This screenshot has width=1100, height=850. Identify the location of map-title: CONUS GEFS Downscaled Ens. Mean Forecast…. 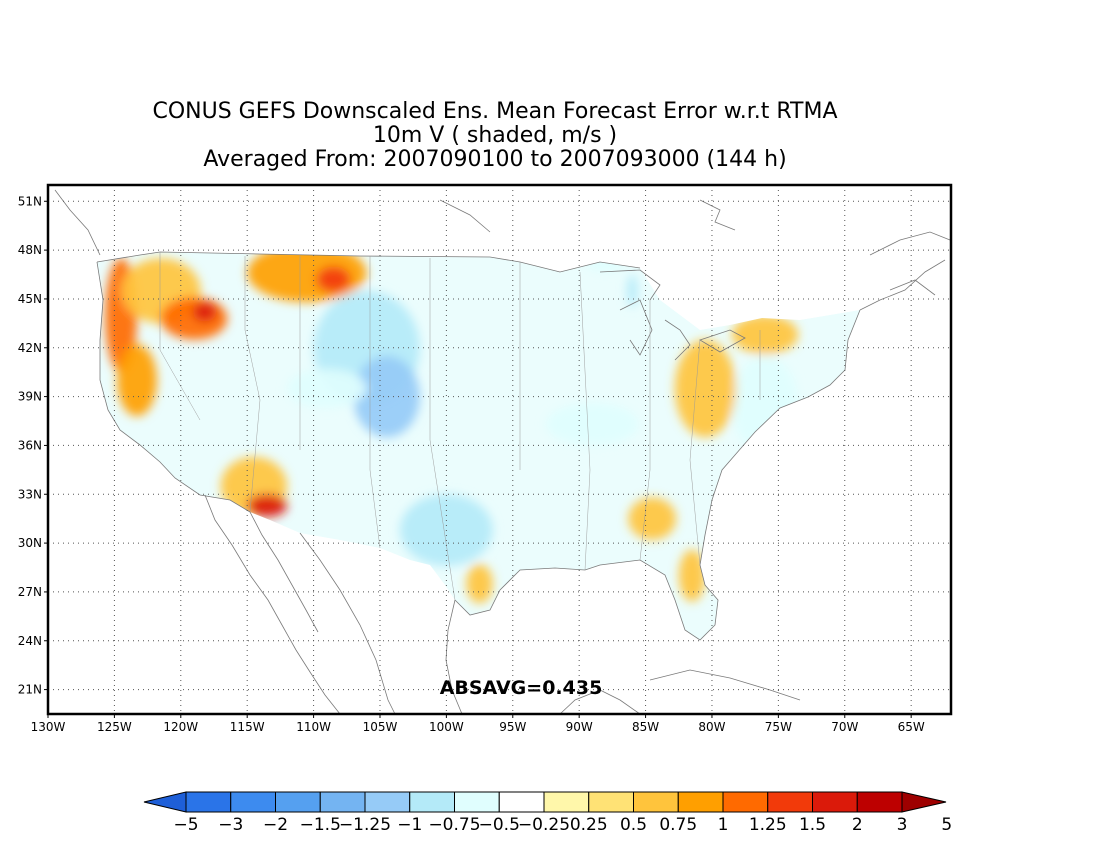
(495, 111).